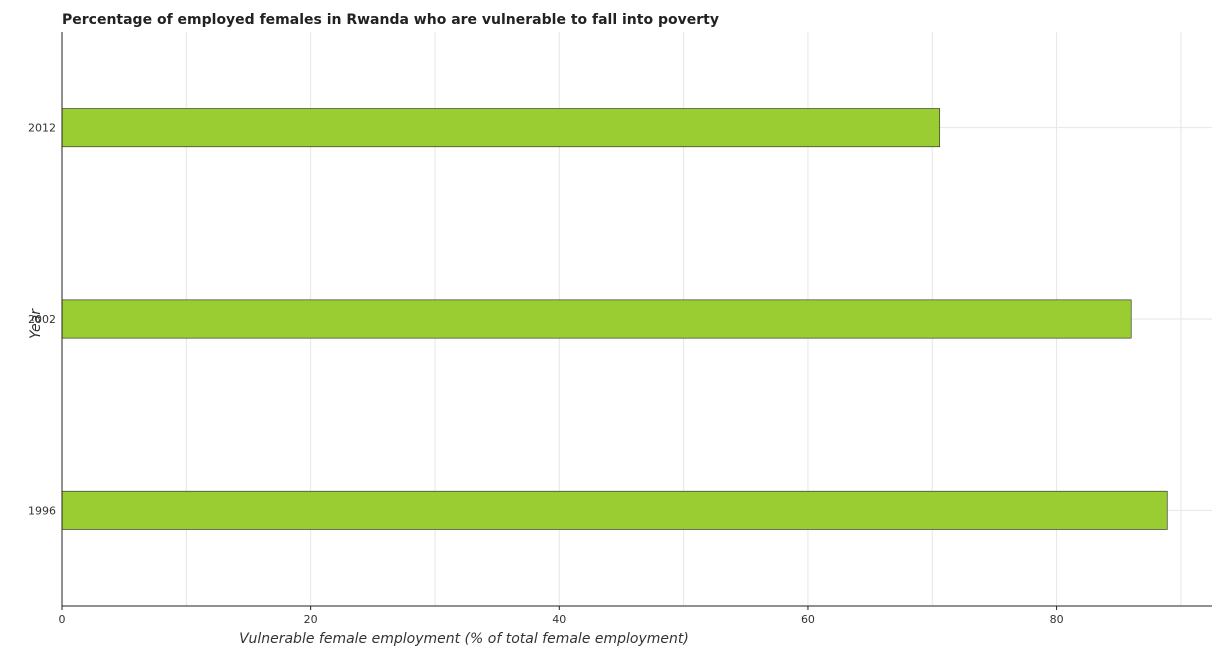 The image size is (1229, 650). What do you see at coordinates (501, 128) in the screenshot?
I see `bar-2012` at bounding box center [501, 128].